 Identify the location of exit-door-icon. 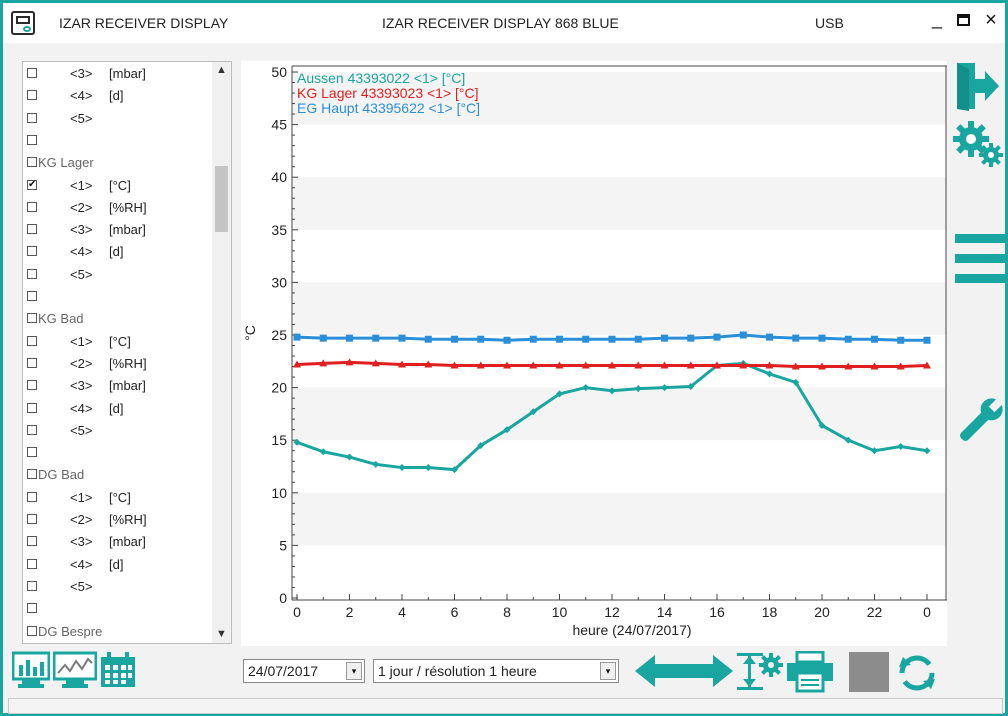
(977, 86).